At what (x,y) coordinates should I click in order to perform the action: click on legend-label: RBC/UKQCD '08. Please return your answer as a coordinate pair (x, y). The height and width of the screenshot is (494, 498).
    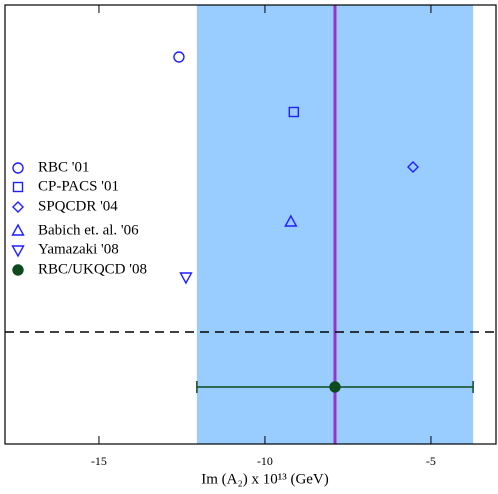
    Looking at the image, I should click on (92, 269).